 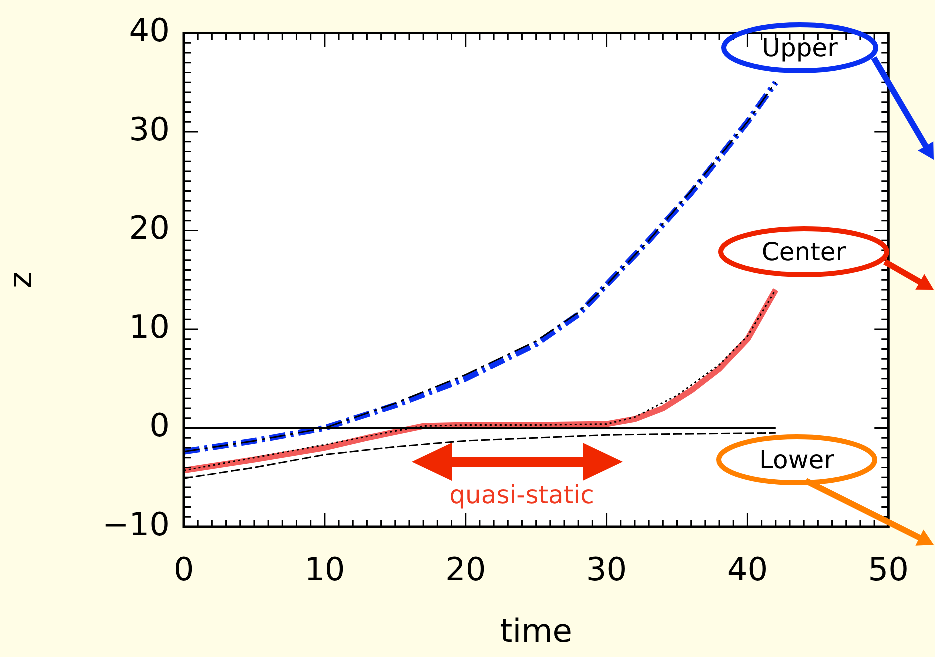 What do you see at coordinates (607, 569) in the screenshot?
I see `x-tick-label: 30` at bounding box center [607, 569].